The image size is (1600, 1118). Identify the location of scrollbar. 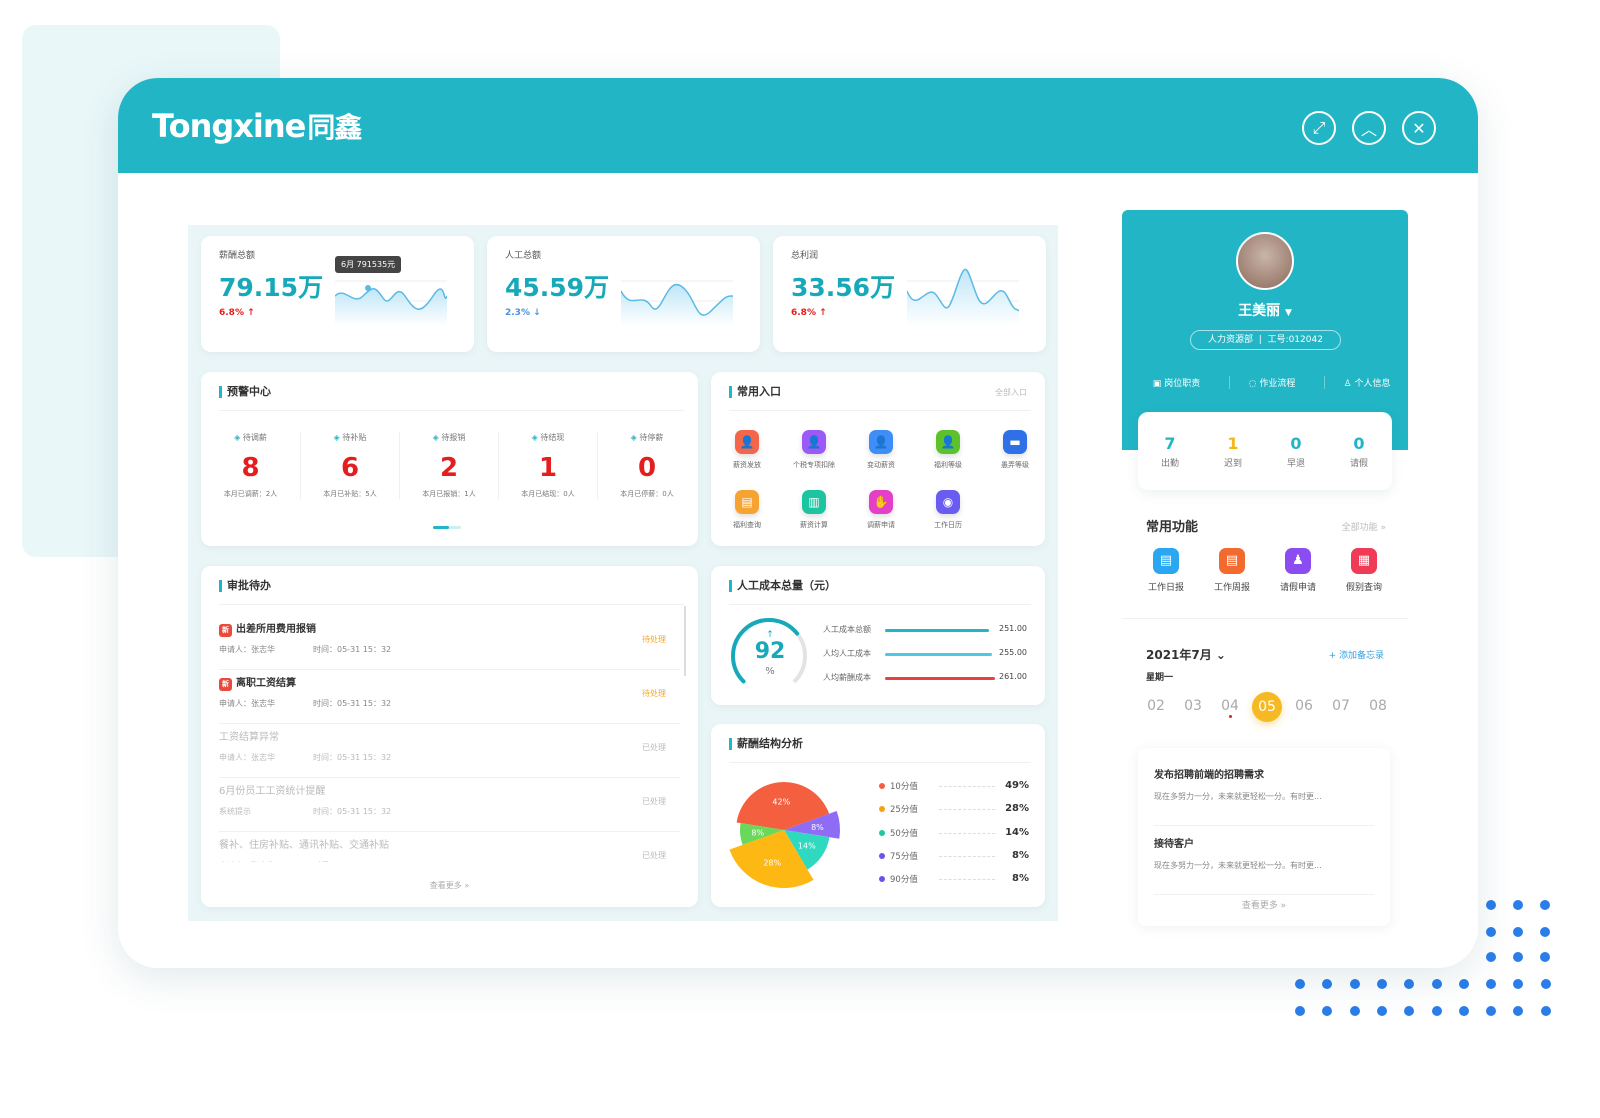
(685, 641).